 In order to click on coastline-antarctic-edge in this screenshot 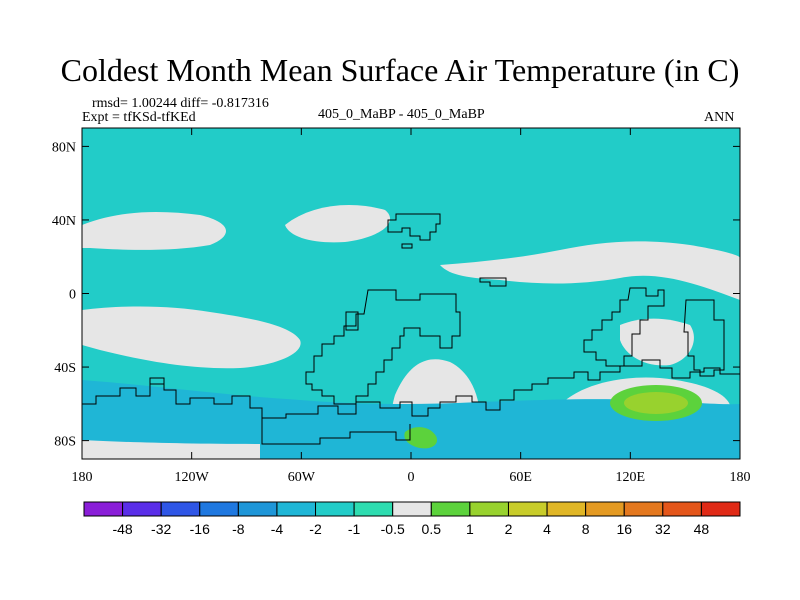, I will do `click(411, 389)`.